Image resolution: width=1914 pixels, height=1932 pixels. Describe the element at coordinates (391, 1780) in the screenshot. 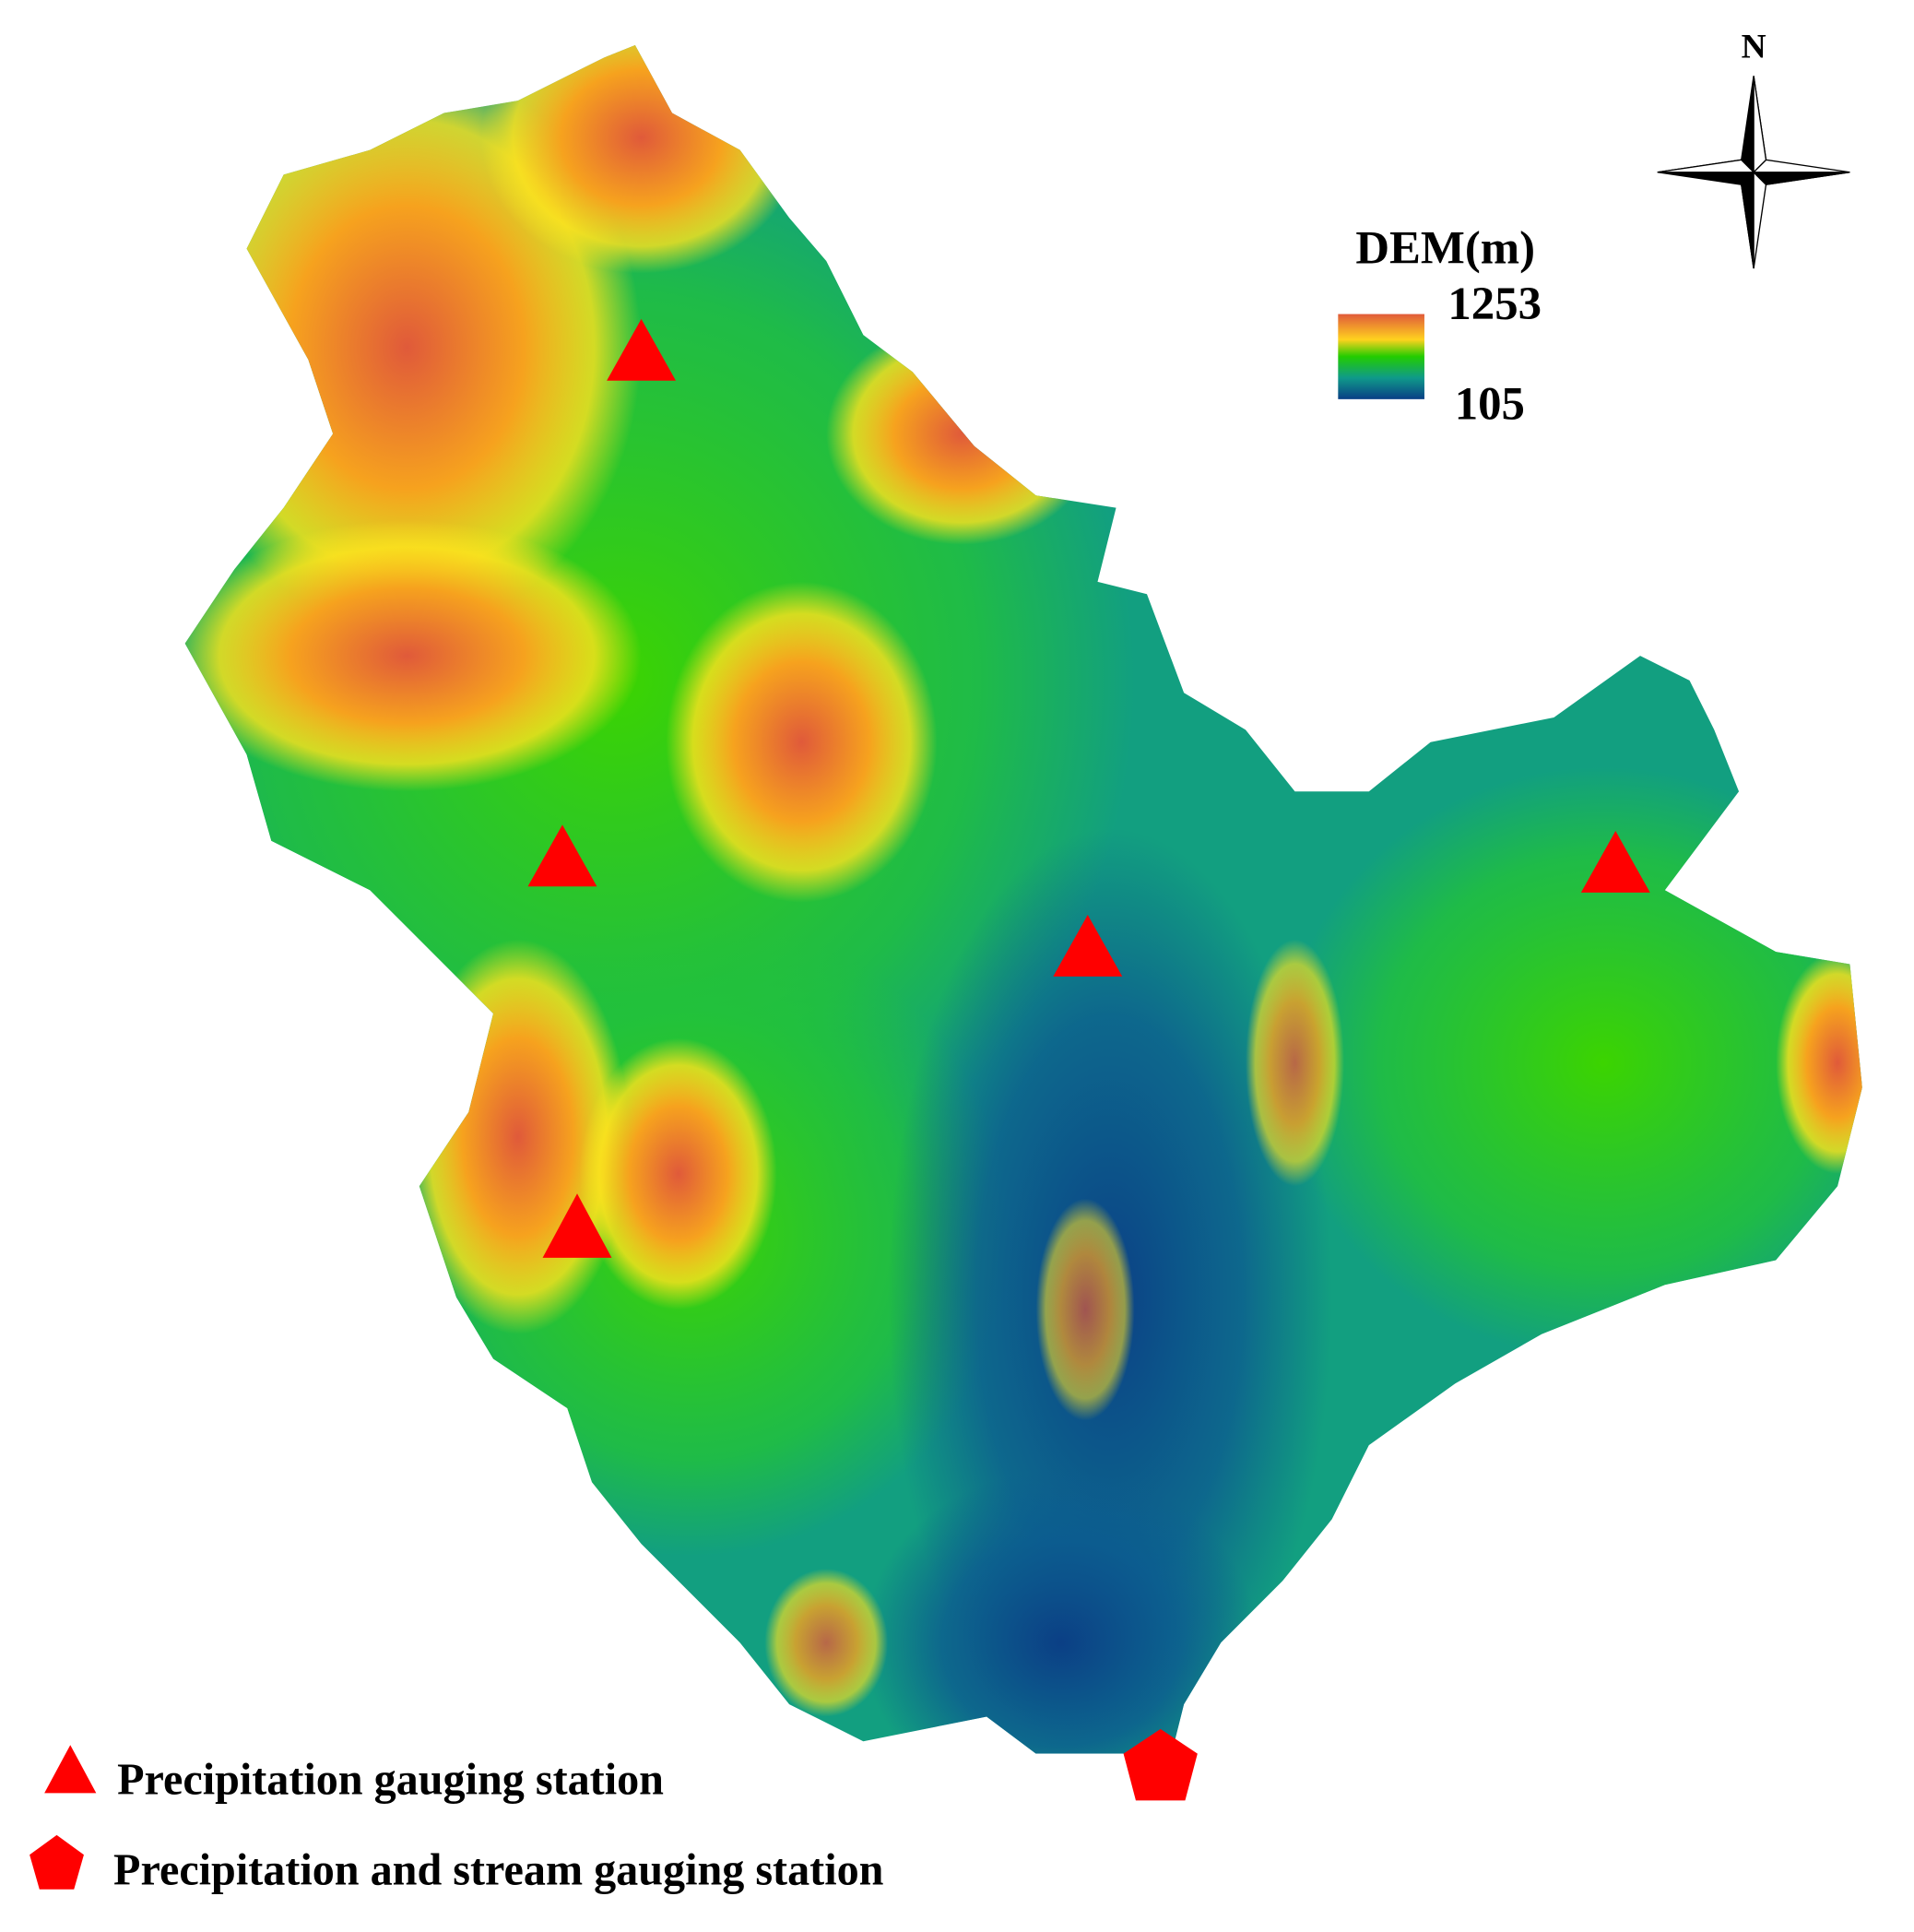

I see `legend-label: Precipitation gauging station` at that location.